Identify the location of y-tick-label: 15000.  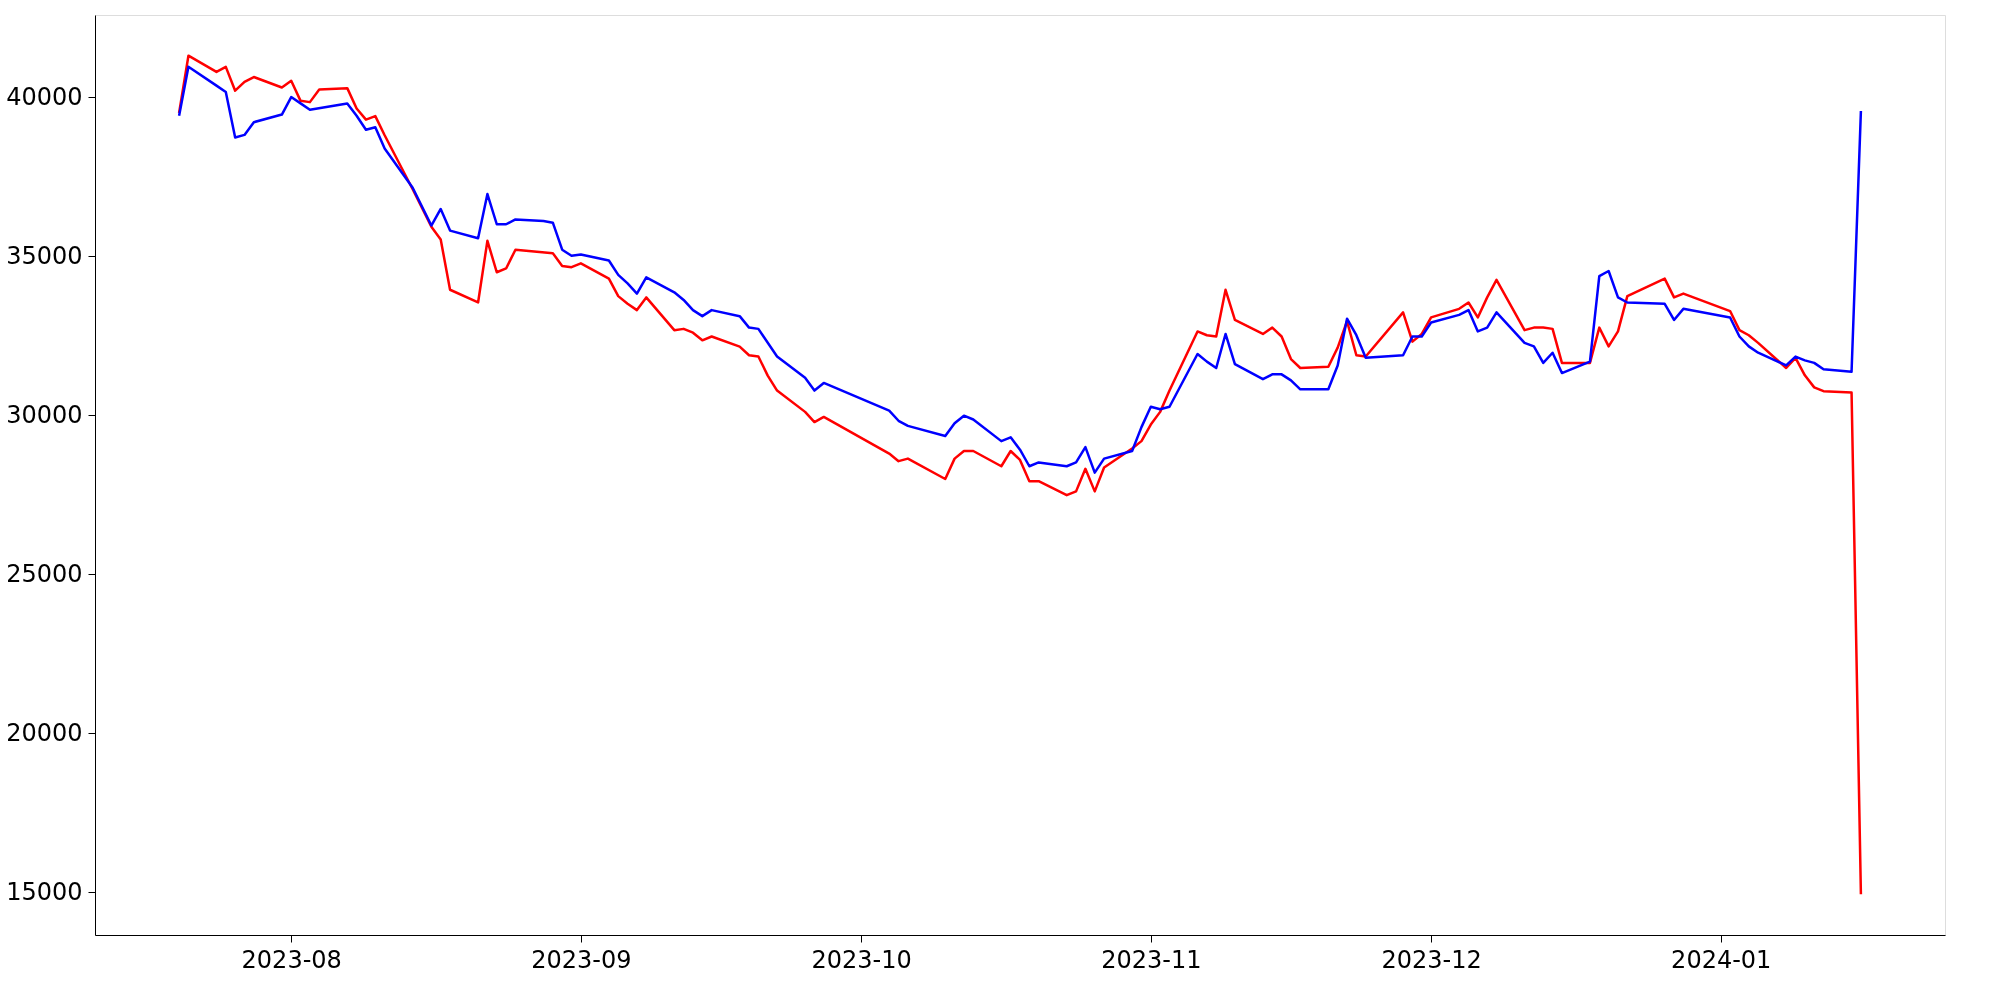
(44, 891).